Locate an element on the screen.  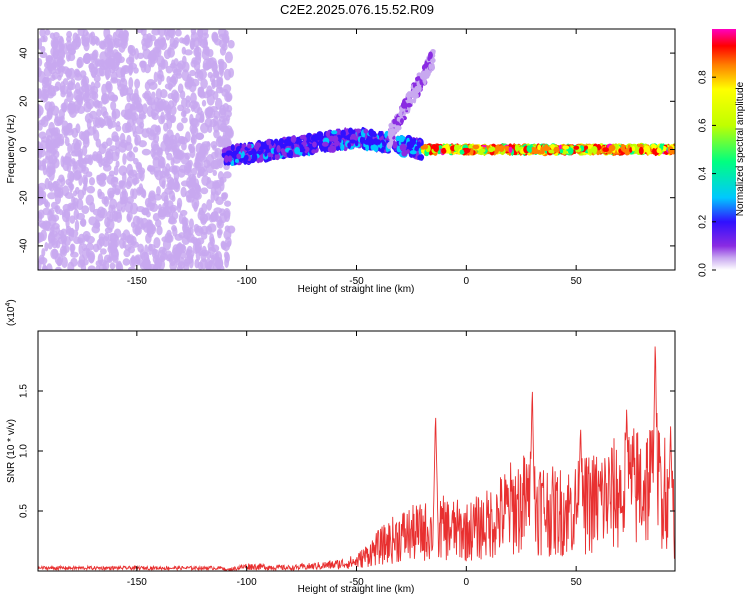
snr-y-multiplier-exp: 4 is located at coordinates (8, 305).